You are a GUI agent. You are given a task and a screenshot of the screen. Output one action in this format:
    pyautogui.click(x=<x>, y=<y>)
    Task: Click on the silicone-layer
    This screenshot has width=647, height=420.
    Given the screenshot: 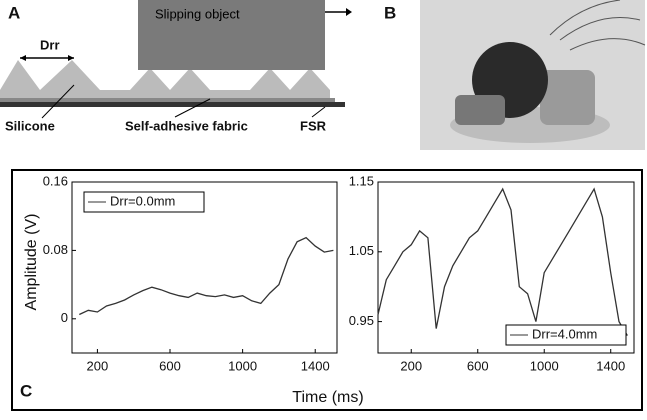 What is the action you would take?
    pyautogui.click(x=165, y=79)
    